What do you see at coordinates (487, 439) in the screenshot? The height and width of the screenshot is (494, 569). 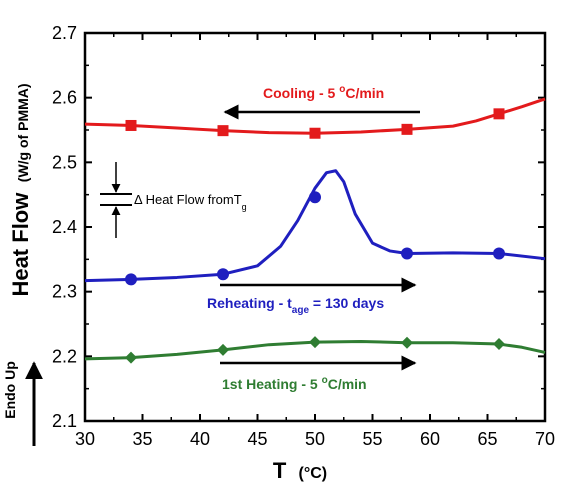 I see `x-tick-label: 65` at bounding box center [487, 439].